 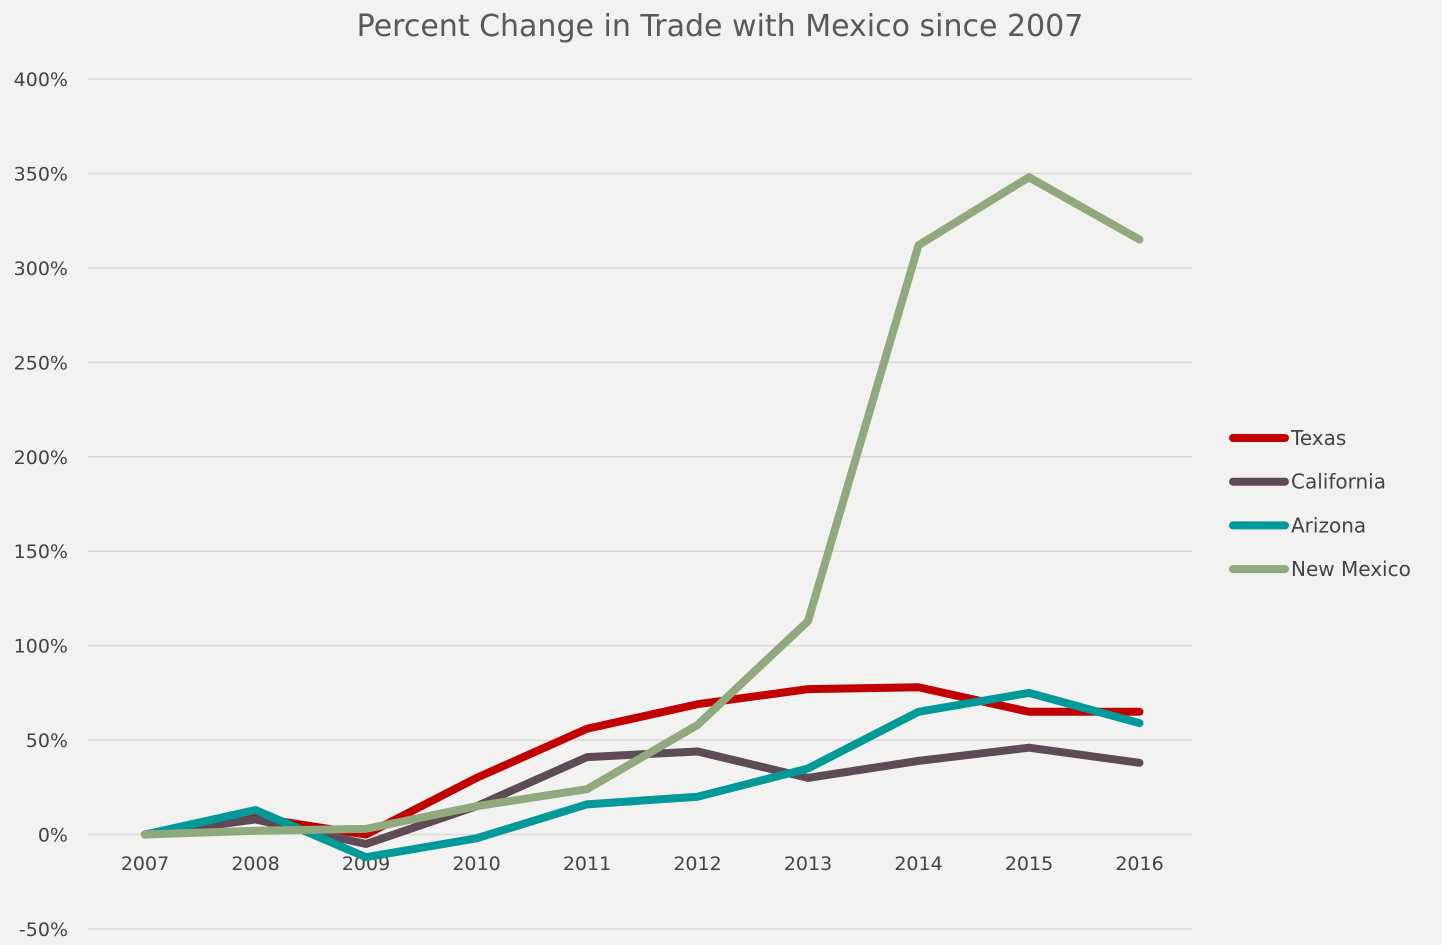 I want to click on x-tick-label: 2013, so click(x=808, y=864).